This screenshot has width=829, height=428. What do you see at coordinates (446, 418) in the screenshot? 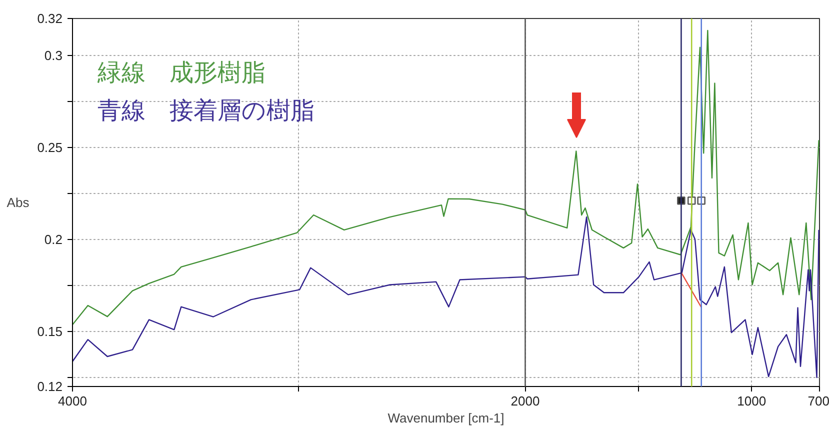
I see `x-axis-title: Wavenumber [cm-1]` at bounding box center [446, 418].